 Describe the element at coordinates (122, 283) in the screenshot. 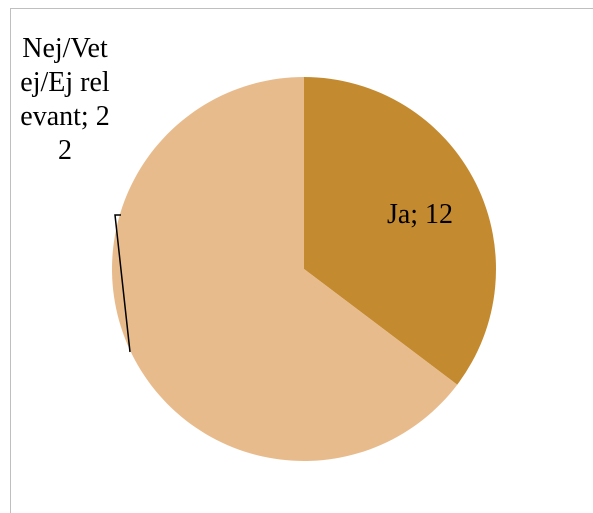

I see `leader-line` at that location.